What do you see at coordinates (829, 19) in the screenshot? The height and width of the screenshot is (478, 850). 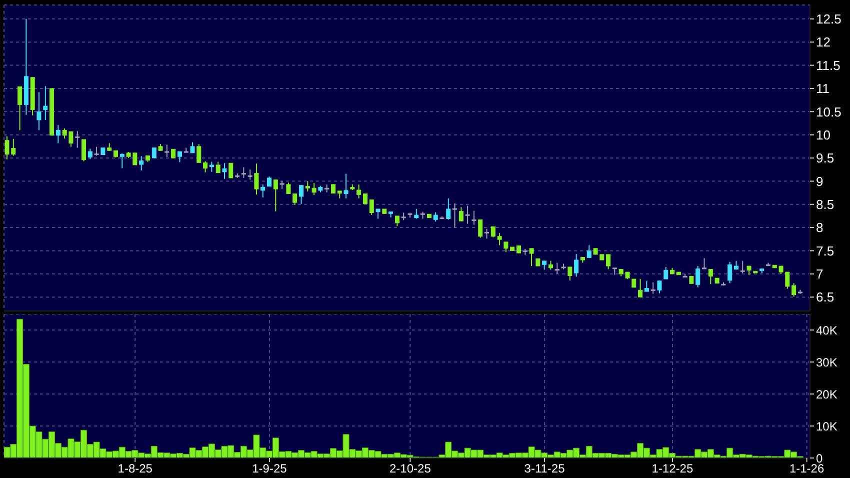 I see `y-tick-label: 12.5` at bounding box center [829, 19].